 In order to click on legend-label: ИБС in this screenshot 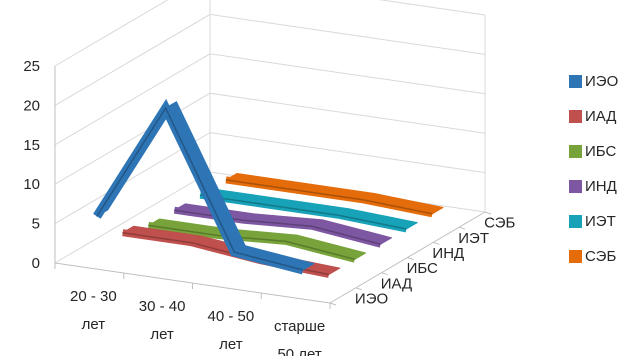, I will do `click(600, 151)`.